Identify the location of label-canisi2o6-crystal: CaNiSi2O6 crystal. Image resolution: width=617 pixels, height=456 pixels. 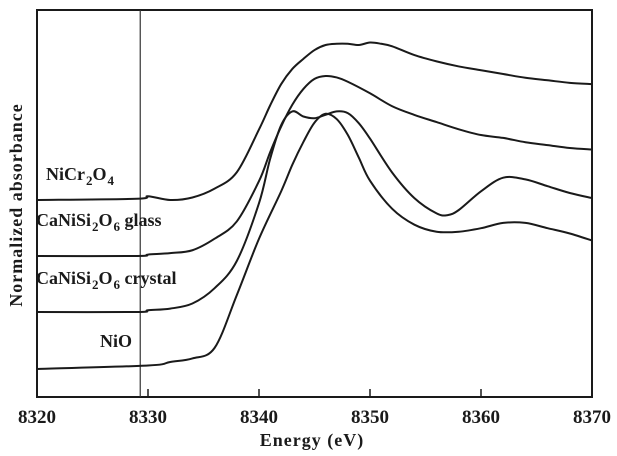
(106, 280).